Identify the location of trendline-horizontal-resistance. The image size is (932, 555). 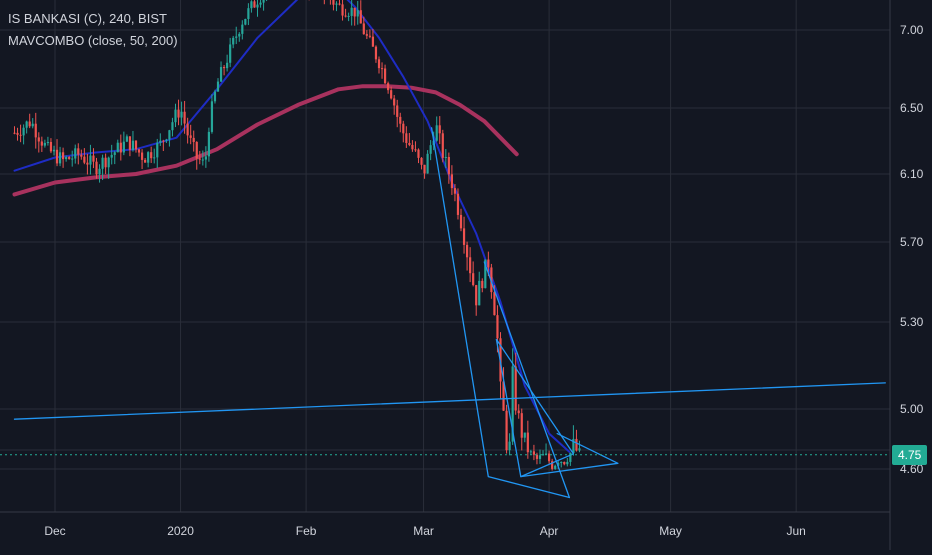
(449, 401).